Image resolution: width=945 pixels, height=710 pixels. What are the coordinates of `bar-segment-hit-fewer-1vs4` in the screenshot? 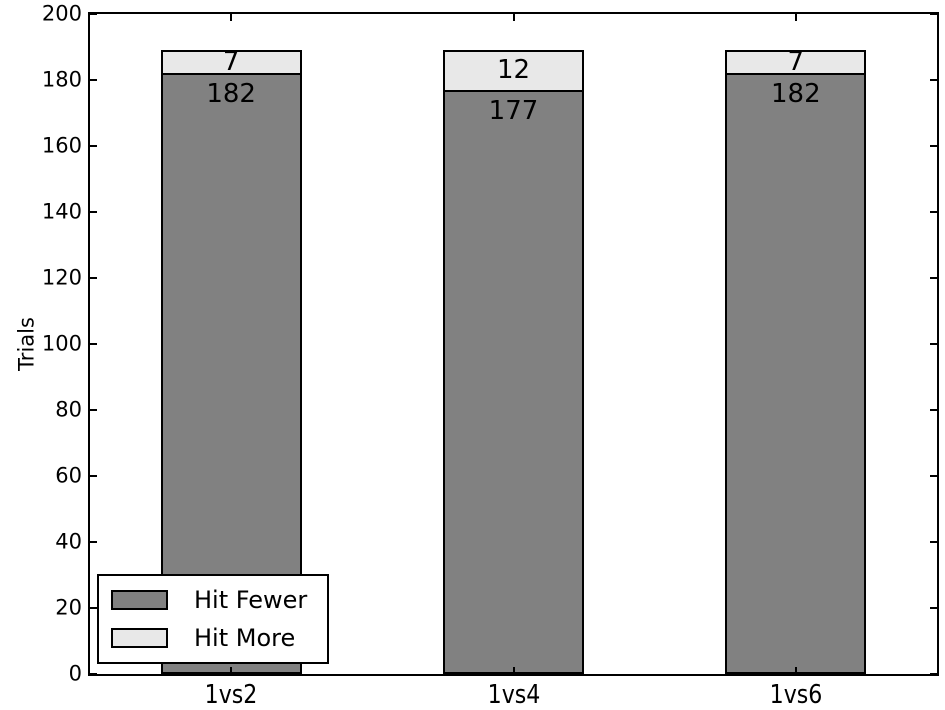 It's located at (513, 381).